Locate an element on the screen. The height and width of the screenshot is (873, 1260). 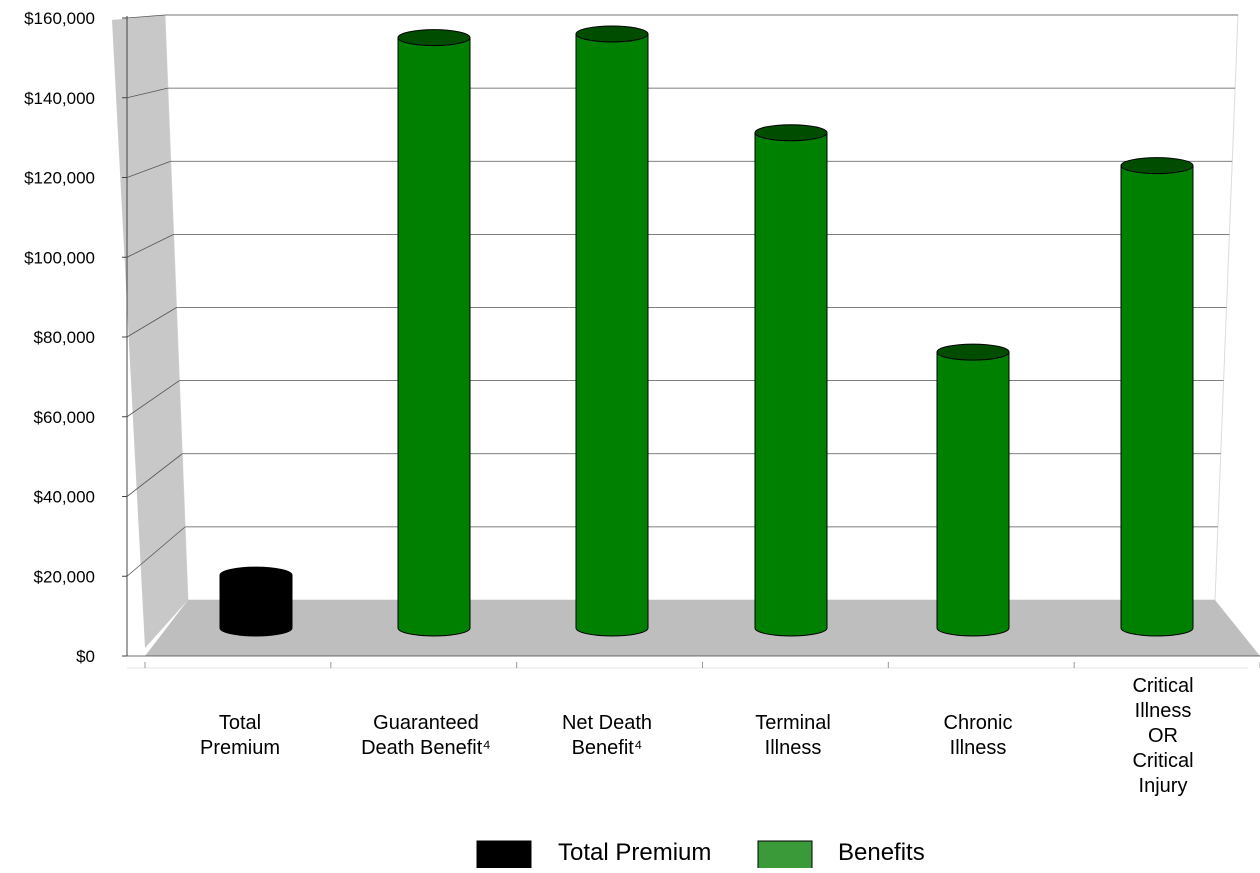
y-tick-label: $160,000 is located at coordinates (59, 18).